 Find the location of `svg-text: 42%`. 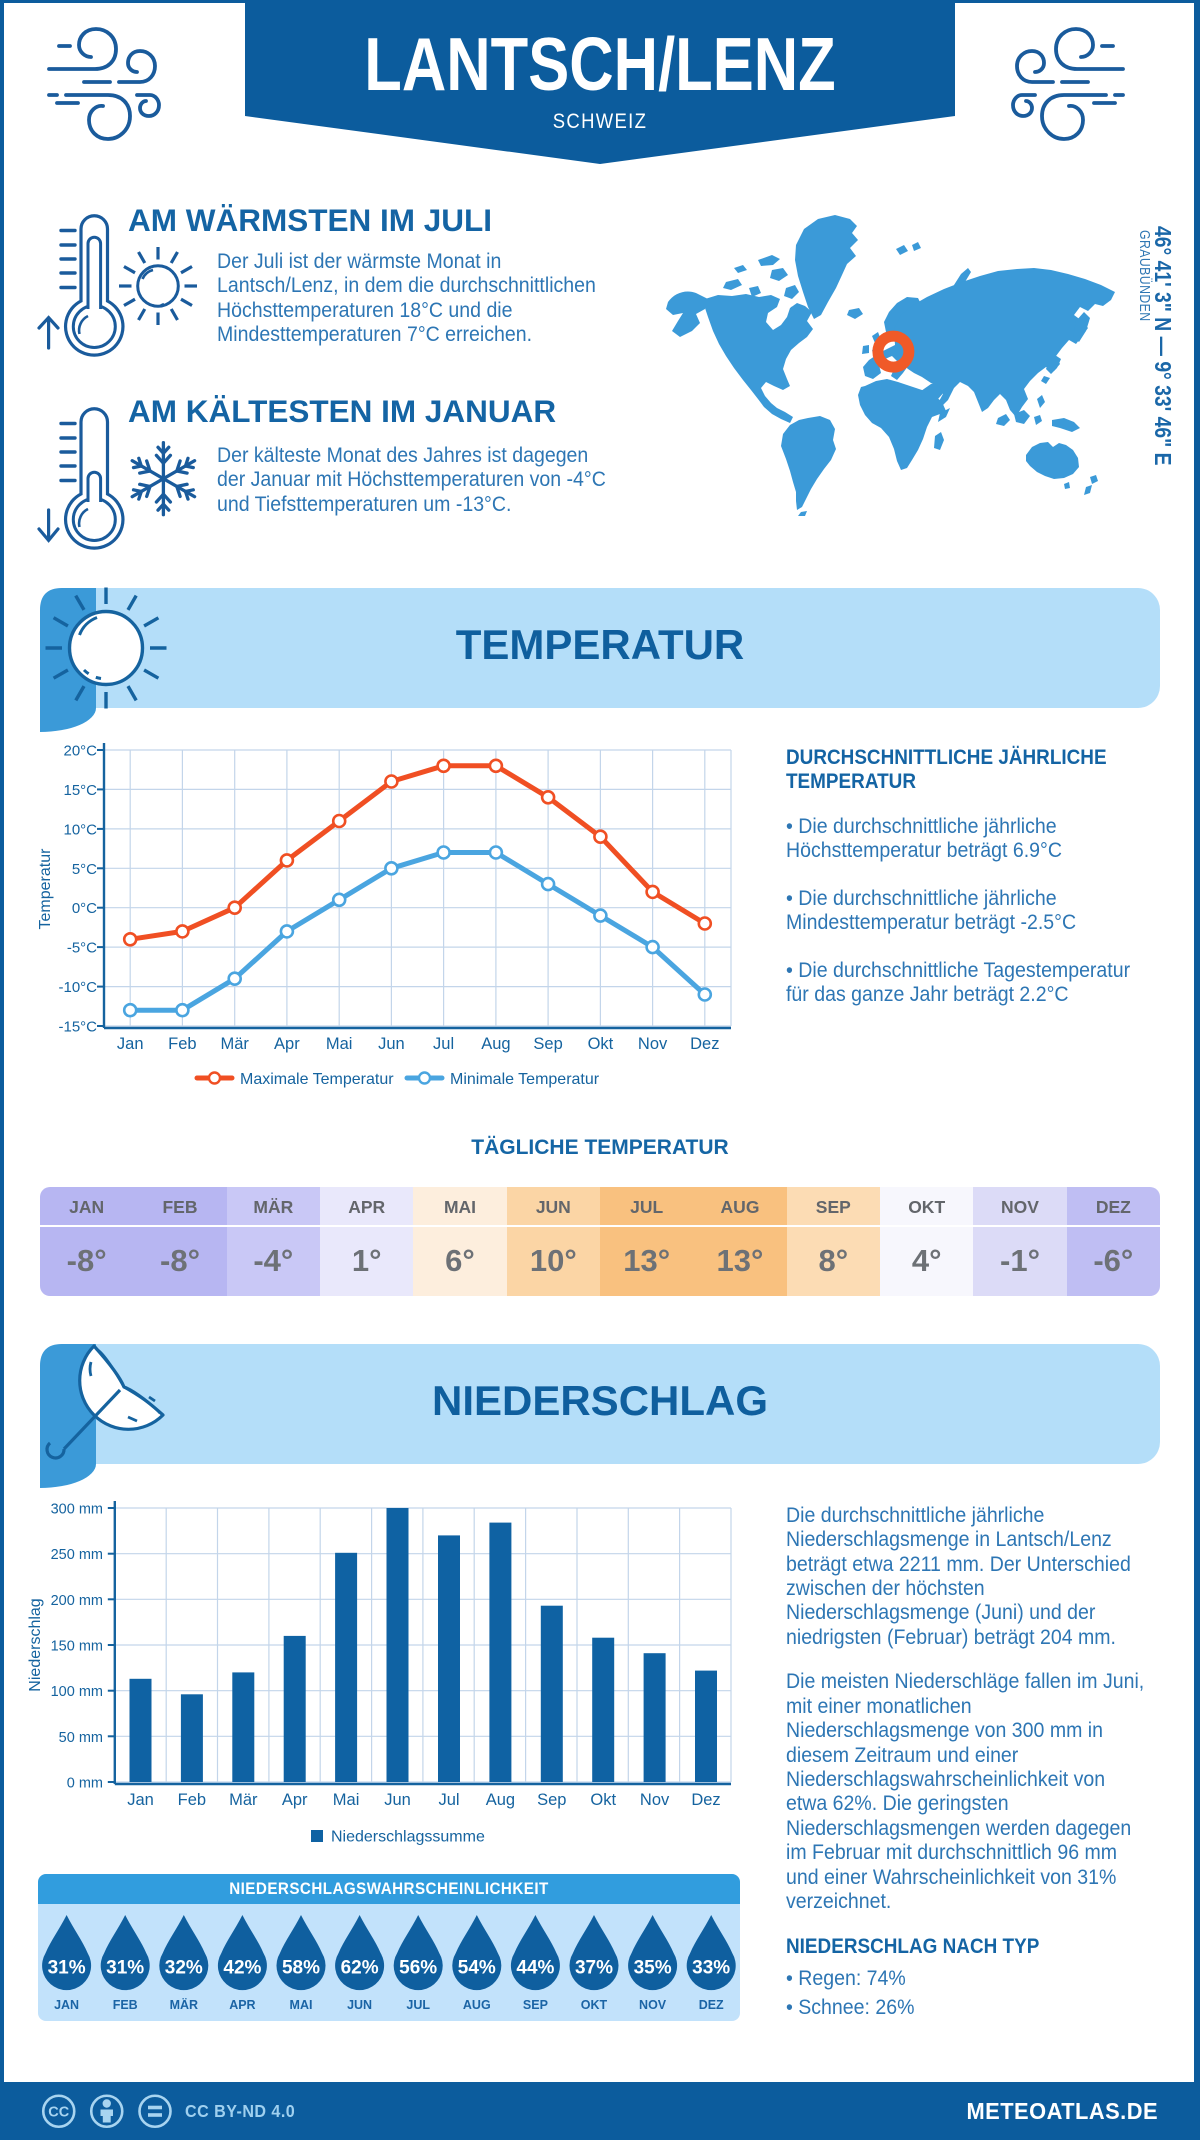

svg-text: 42% is located at coordinates (242, 1968).